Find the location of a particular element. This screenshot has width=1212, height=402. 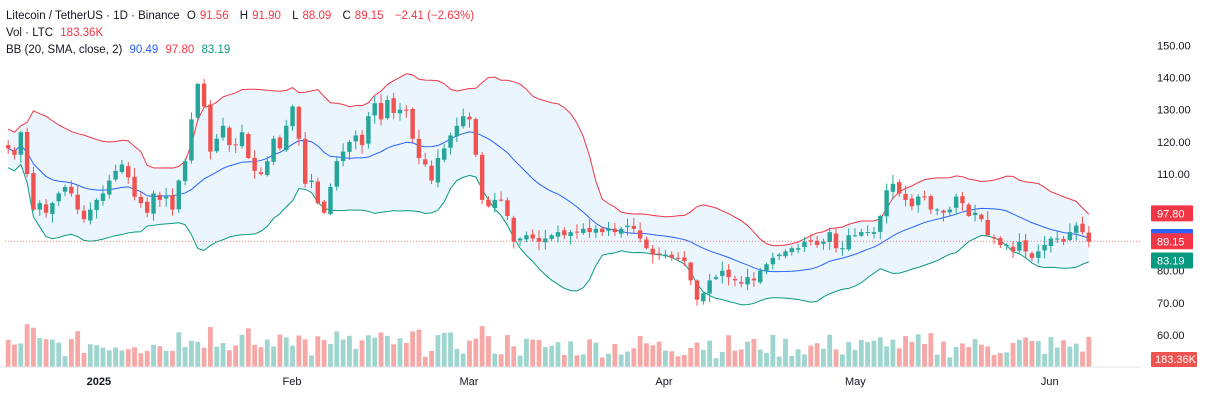

price-badge-label: 83.19 is located at coordinates (1171, 261).